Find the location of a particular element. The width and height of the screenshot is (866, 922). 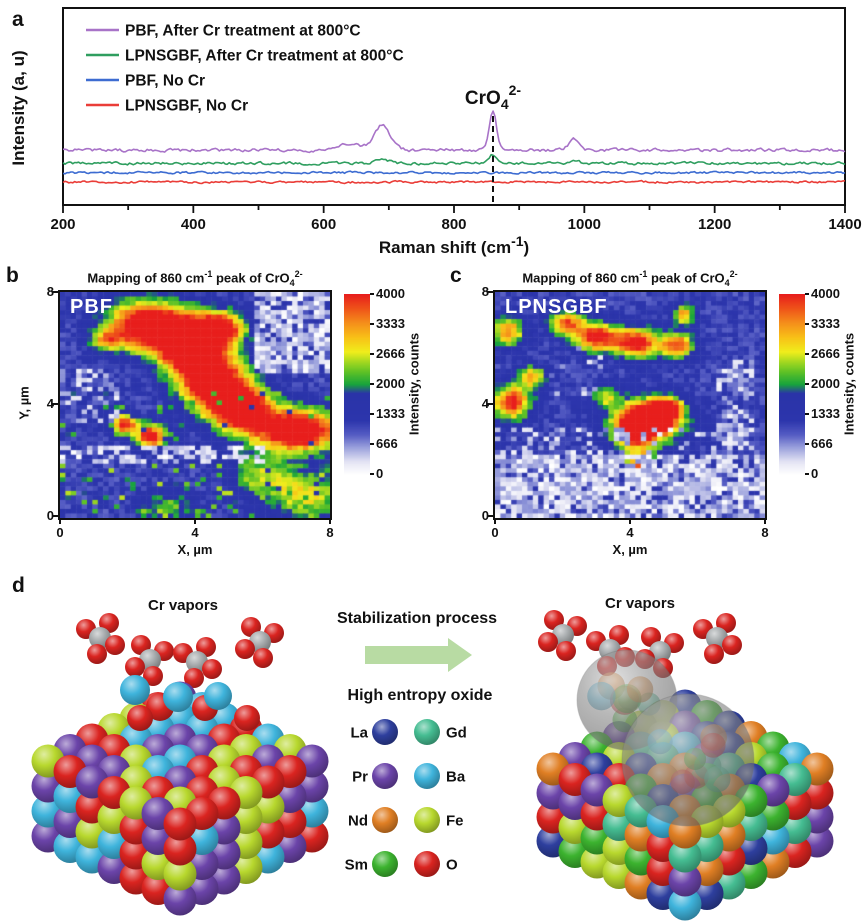

b-ylabel: Y, µm is located at coordinates (24, 403).